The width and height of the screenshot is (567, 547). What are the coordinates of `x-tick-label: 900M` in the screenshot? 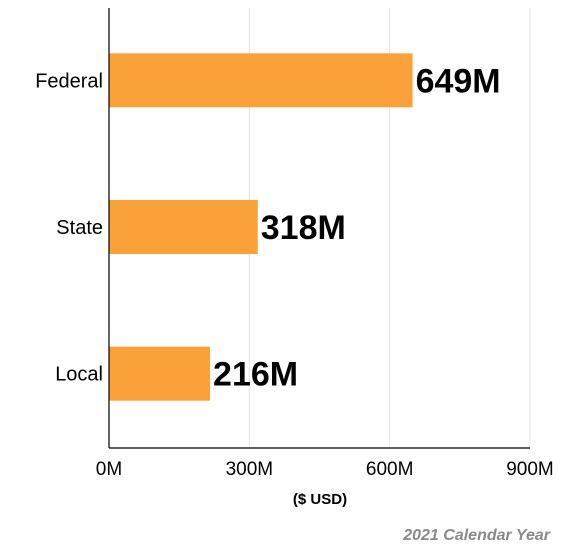 It's located at (530, 469).